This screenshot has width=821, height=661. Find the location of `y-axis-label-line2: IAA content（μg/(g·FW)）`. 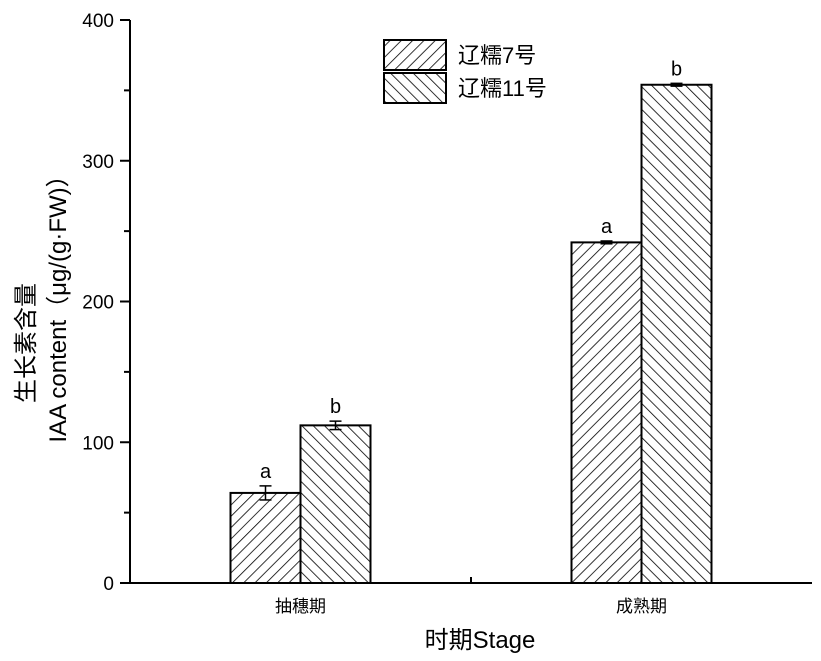

y-axis-label-line2: IAA content（μg/(g·FW)） is located at coordinates (58, 302).